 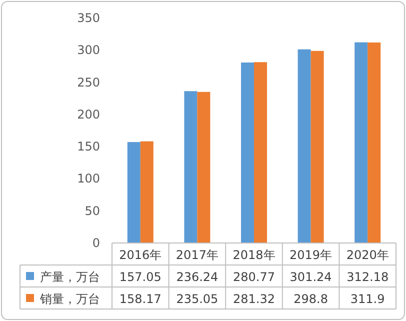 I want to click on y-tick-label: 350, so click(x=88, y=18).